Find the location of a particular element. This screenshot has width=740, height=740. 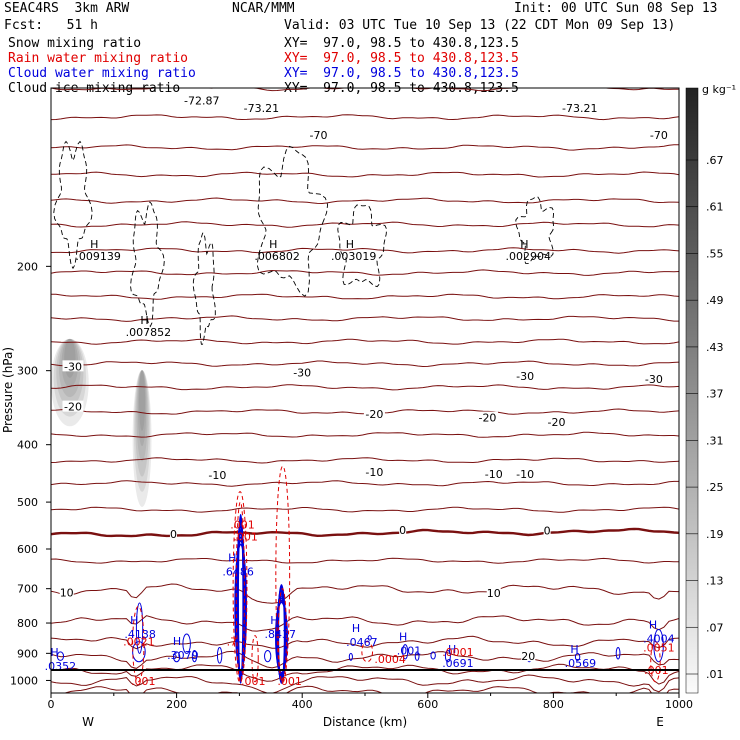

colorbar-label: .49 is located at coordinates (715, 300).